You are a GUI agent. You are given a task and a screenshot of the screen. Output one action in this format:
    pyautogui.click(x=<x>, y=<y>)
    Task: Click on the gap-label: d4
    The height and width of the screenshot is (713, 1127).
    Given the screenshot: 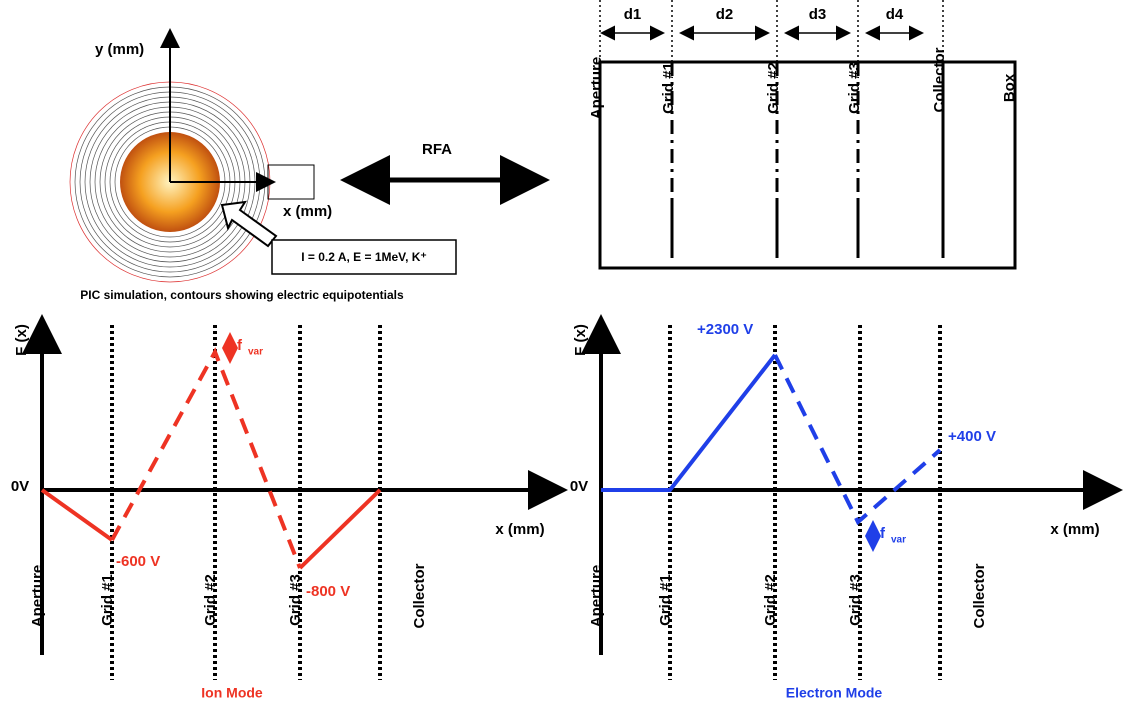 What is the action you would take?
    pyautogui.click(x=895, y=14)
    